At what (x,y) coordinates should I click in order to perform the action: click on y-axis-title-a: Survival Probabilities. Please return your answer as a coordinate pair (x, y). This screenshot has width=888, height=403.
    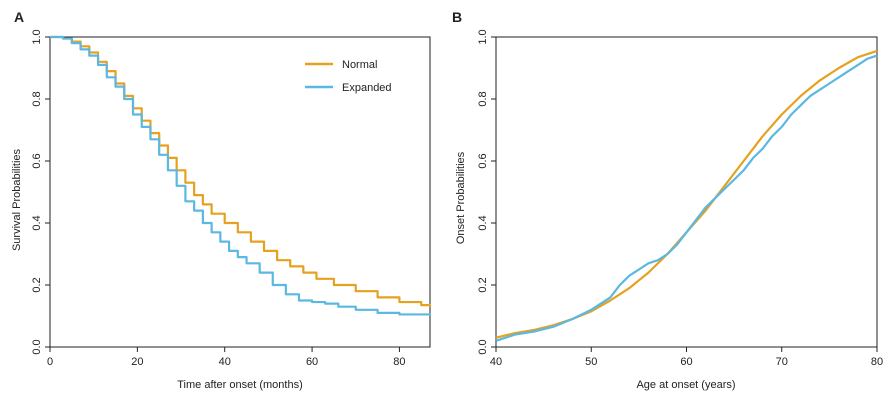
    Looking at the image, I should click on (17, 199).